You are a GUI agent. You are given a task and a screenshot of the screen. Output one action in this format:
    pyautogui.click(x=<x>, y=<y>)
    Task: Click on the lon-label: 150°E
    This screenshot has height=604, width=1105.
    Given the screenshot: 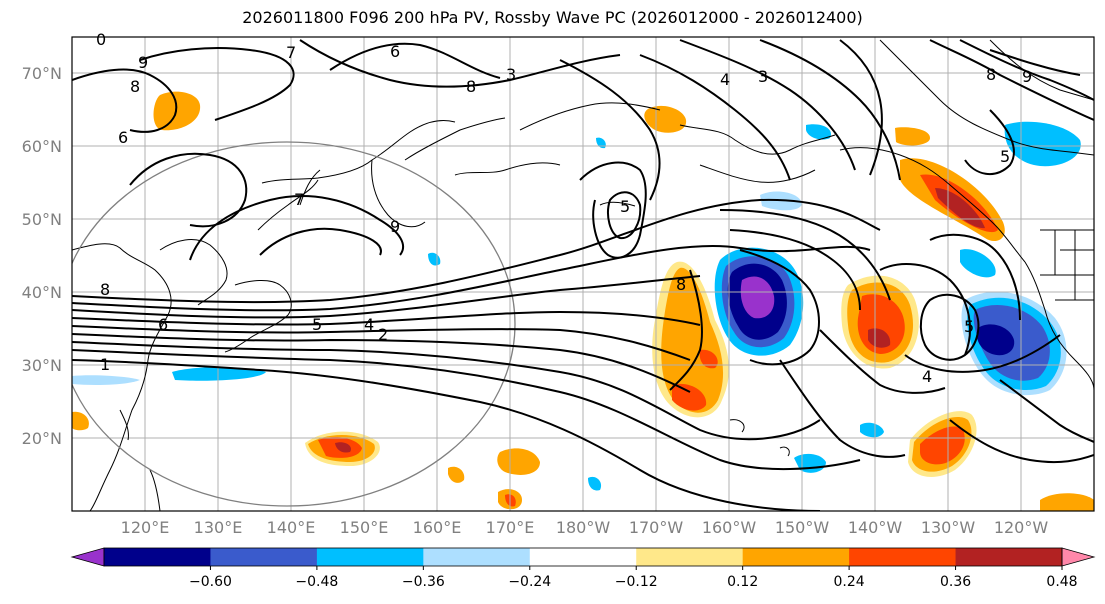 What is the action you would take?
    pyautogui.click(x=364, y=527)
    